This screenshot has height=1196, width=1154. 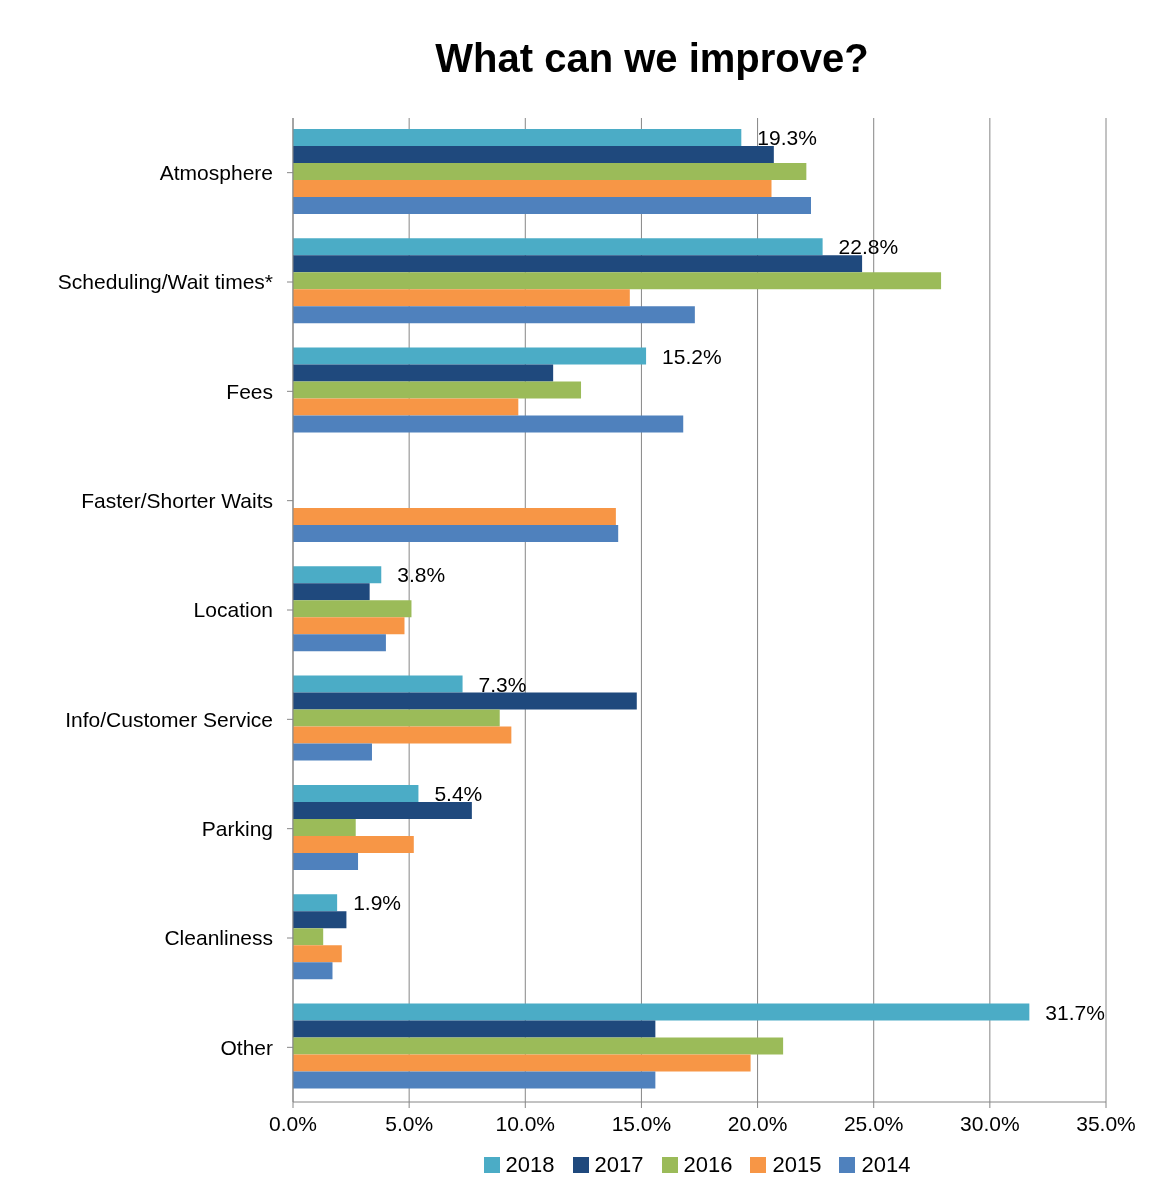 What do you see at coordinates (990, 1123) in the screenshot?
I see `x-tick-label: 30.0%` at bounding box center [990, 1123].